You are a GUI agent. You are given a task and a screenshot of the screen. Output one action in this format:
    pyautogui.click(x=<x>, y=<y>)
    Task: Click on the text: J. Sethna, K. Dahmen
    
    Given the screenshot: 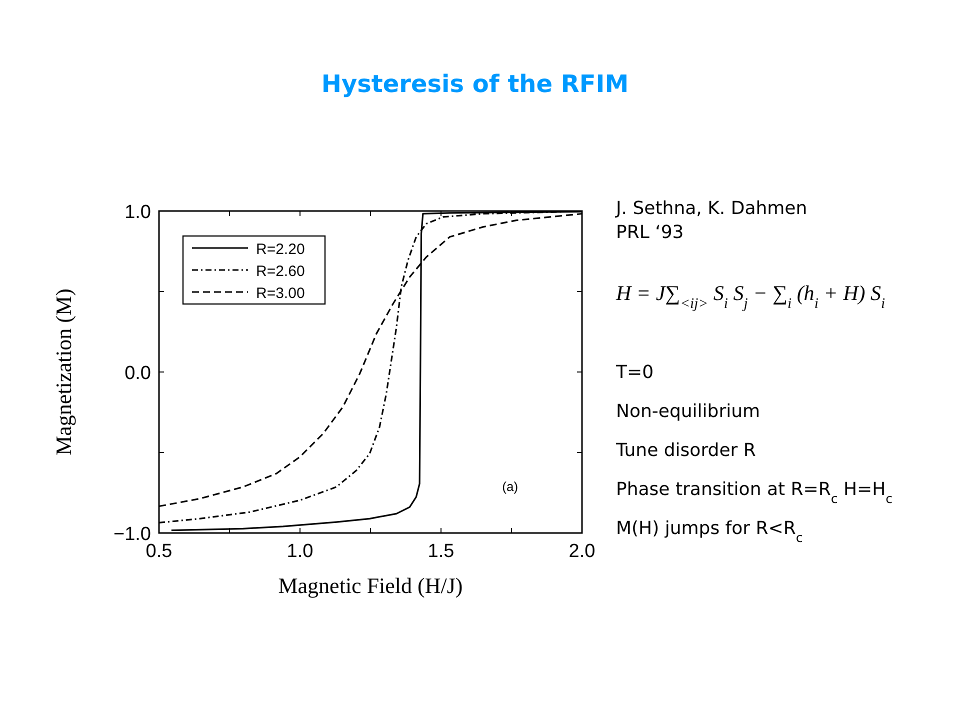 What is the action you would take?
    pyautogui.click(x=711, y=208)
    